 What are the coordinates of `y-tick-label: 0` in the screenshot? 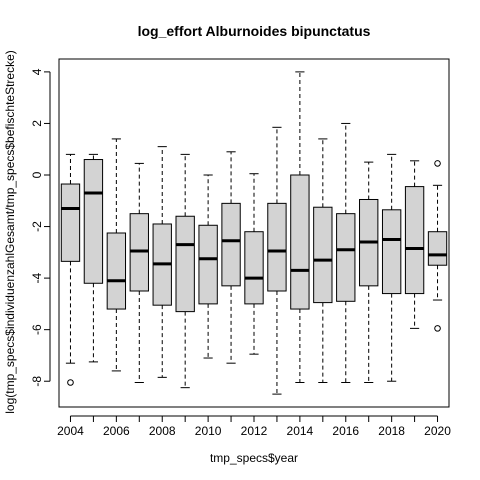 It's located at (37, 174).